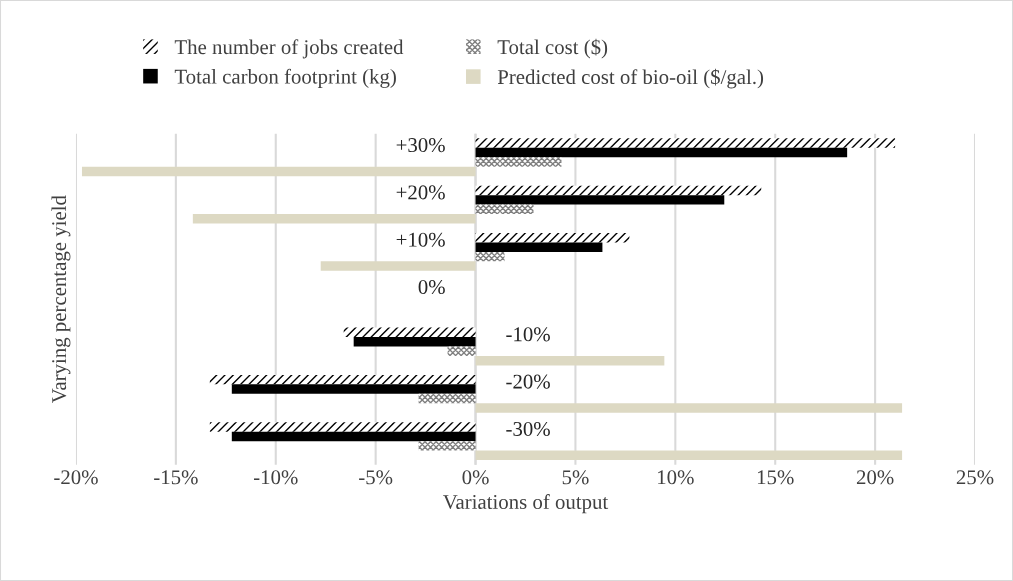 The height and width of the screenshot is (581, 1013). What do you see at coordinates (285, 78) in the screenshot?
I see `legend-label: Total carbon footprint (kg)` at bounding box center [285, 78].